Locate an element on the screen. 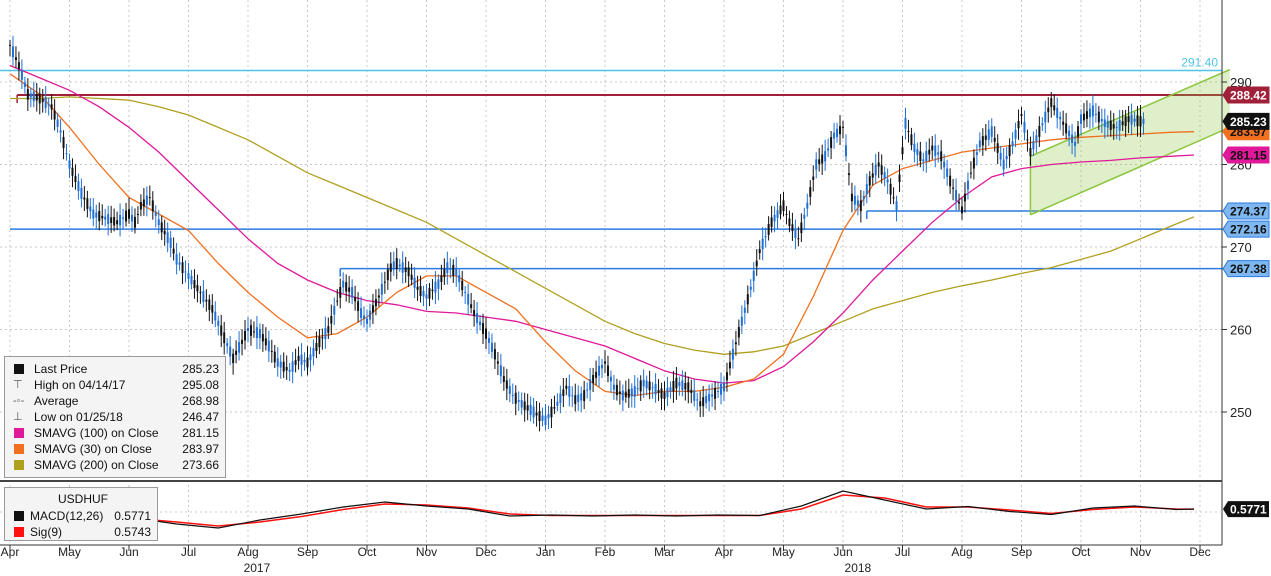 Image resolution: width=1271 pixels, height=576 pixels. macd-line is located at coordinates (602, 509).